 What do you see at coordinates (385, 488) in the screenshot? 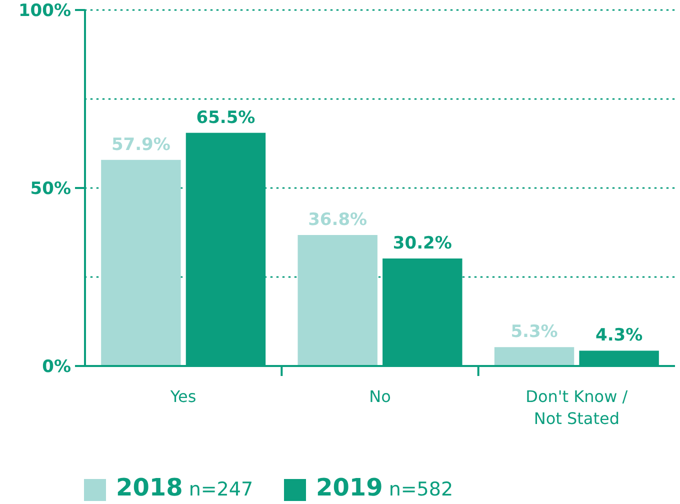
I see `legend-label: 2019 n=582` at bounding box center [385, 488].